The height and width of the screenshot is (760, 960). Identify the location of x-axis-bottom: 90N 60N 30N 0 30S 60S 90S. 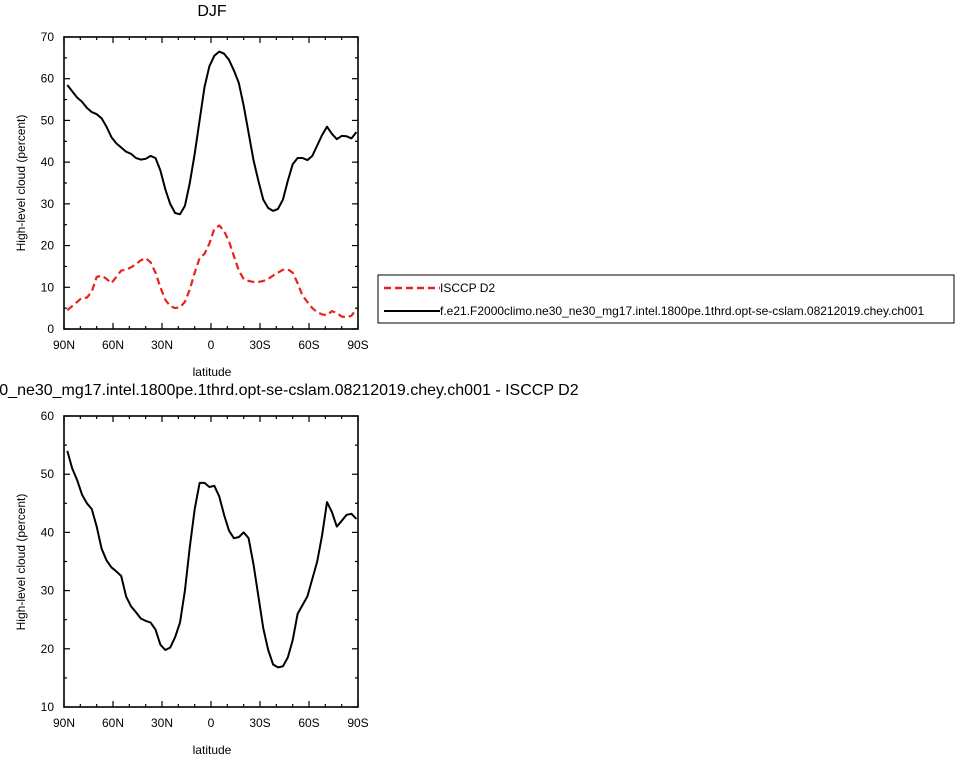
(211, 573).